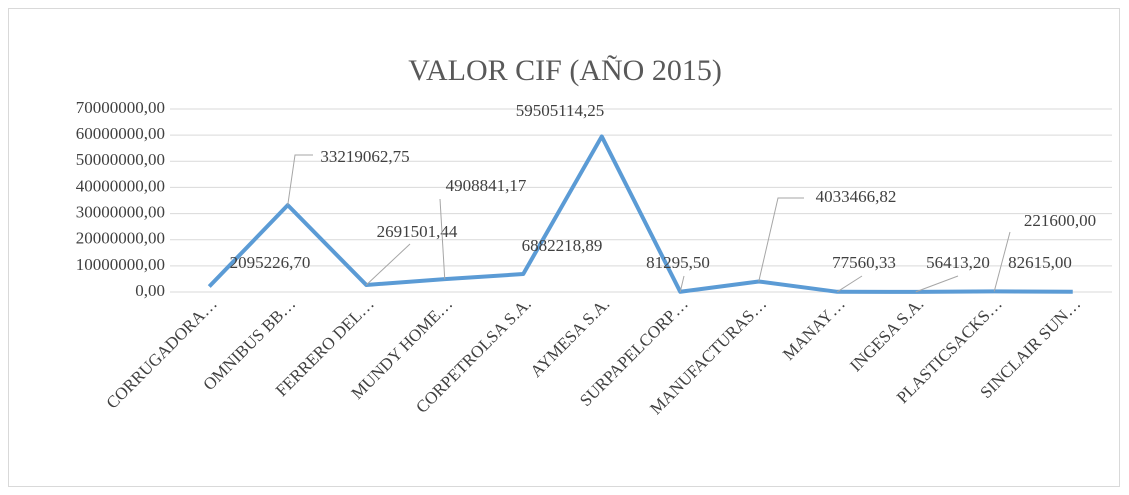 The width and height of the screenshot is (1129, 495). I want to click on y-tick-label: 40000000,00, so click(120, 185).